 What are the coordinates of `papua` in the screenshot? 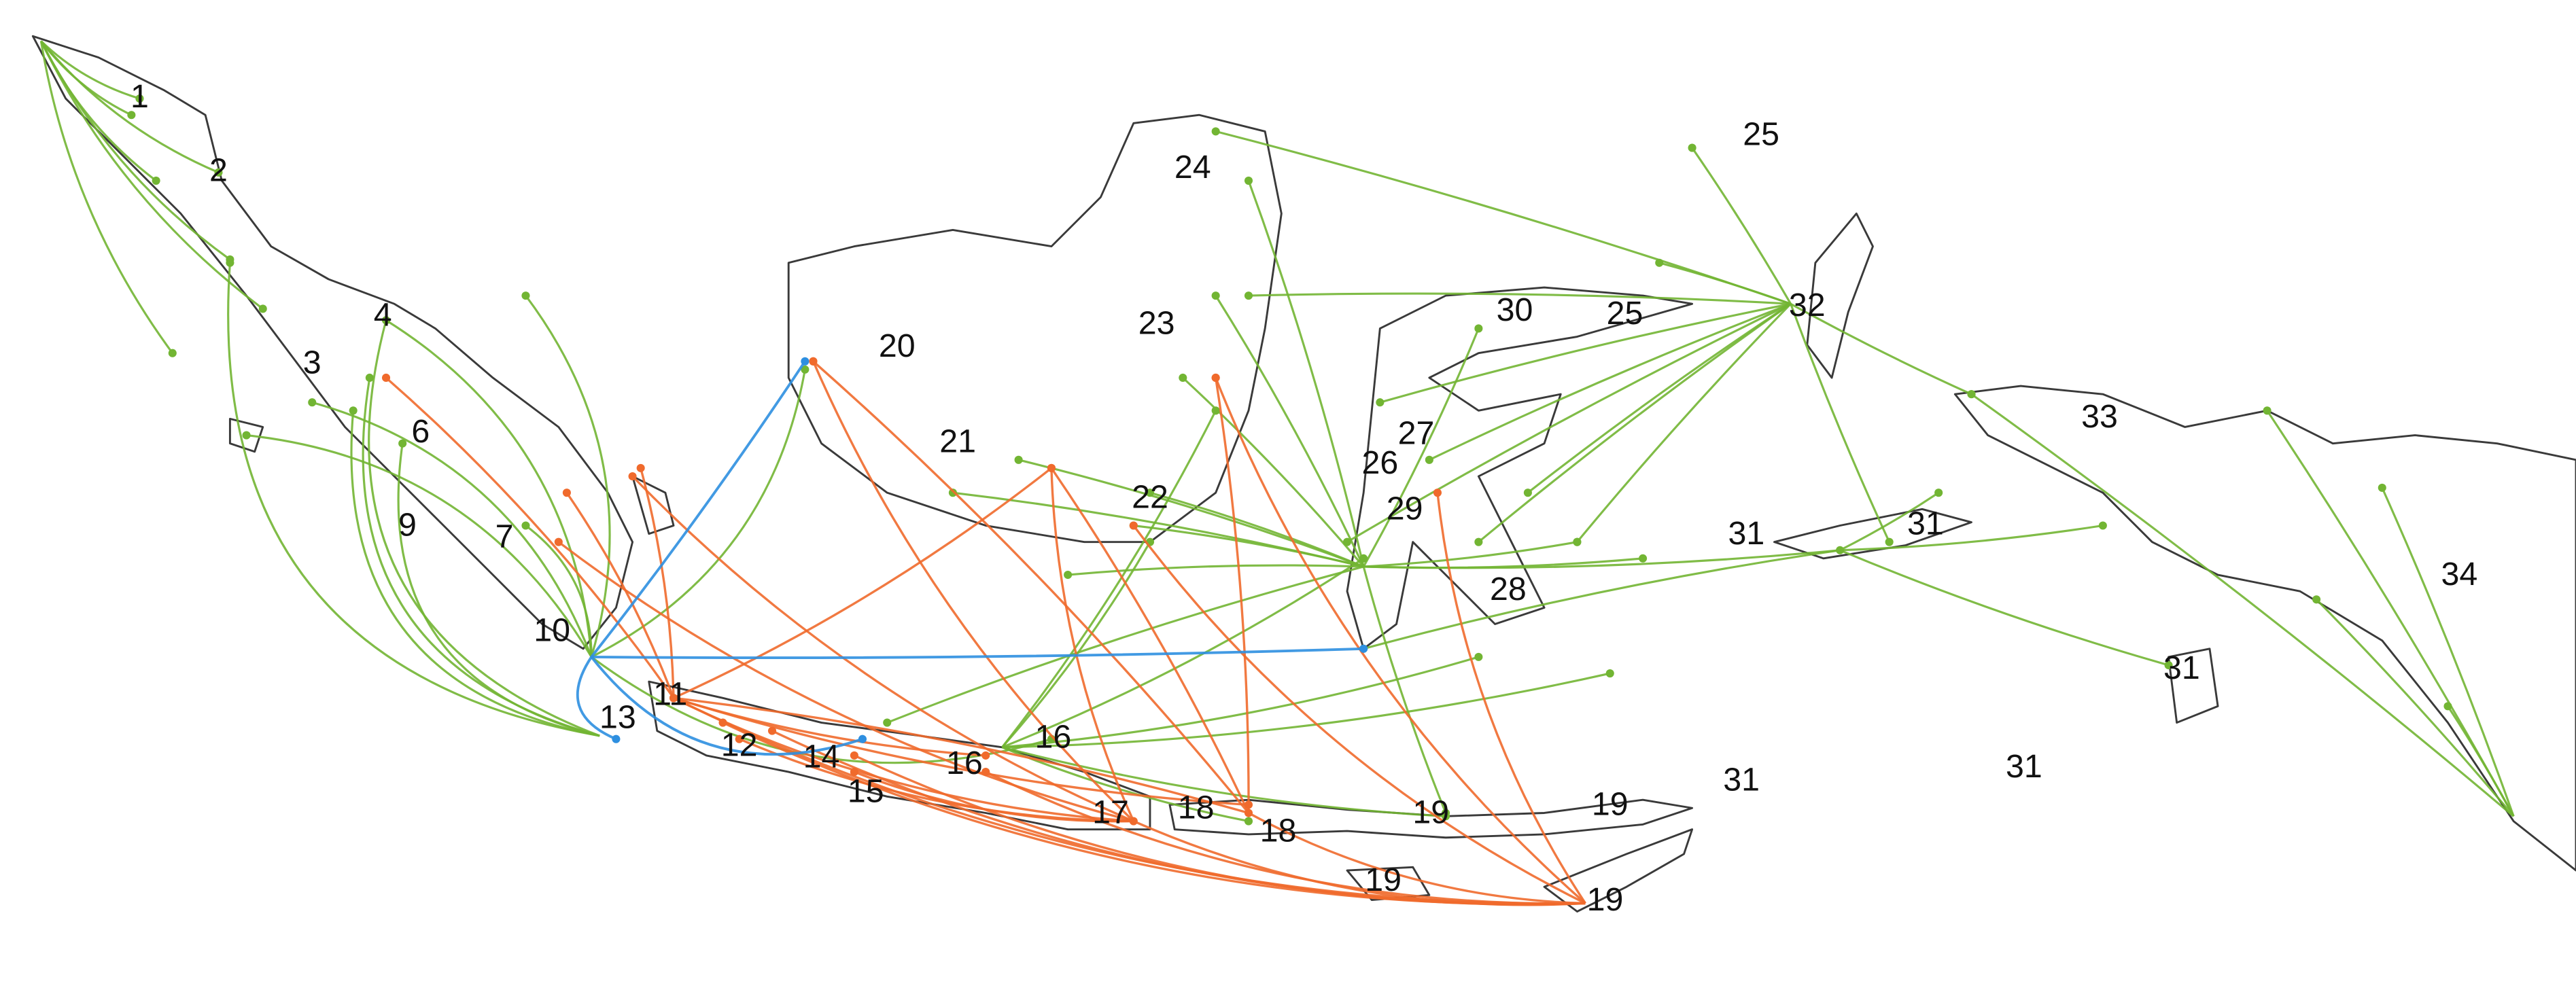 It's located at (2264, 628).